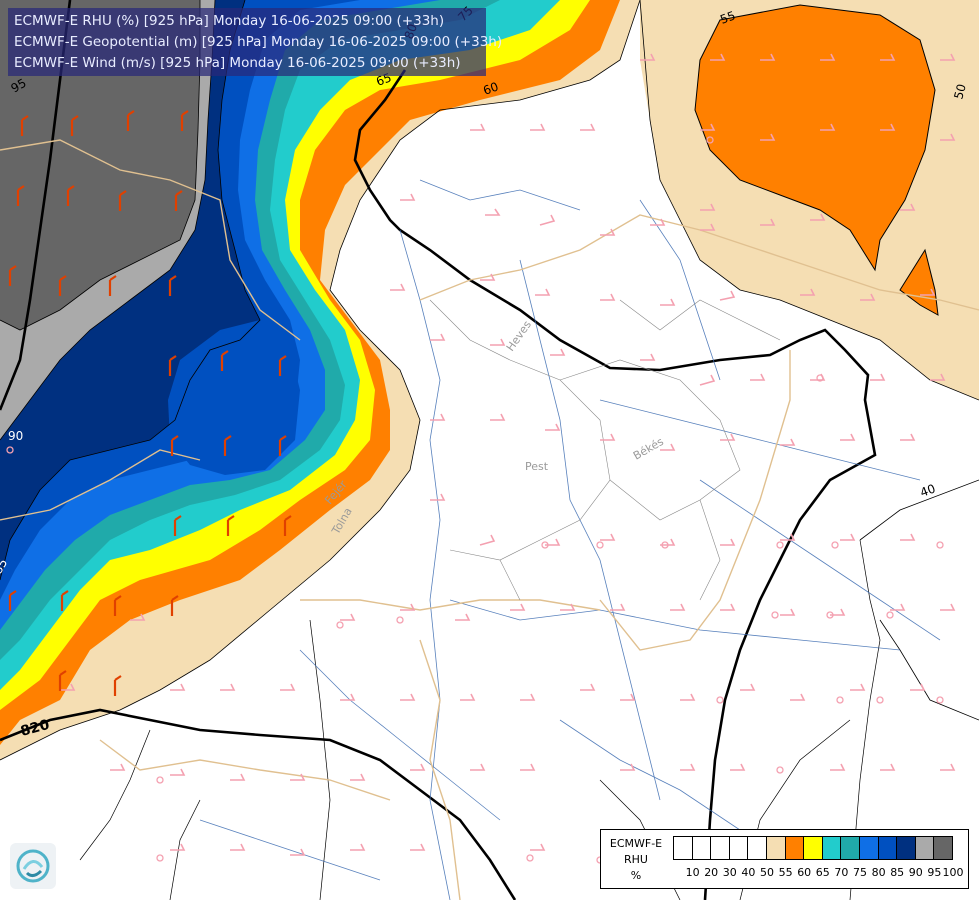 The width and height of the screenshot is (979, 900). I want to click on legend-tick-label: 90, so click(915, 872).